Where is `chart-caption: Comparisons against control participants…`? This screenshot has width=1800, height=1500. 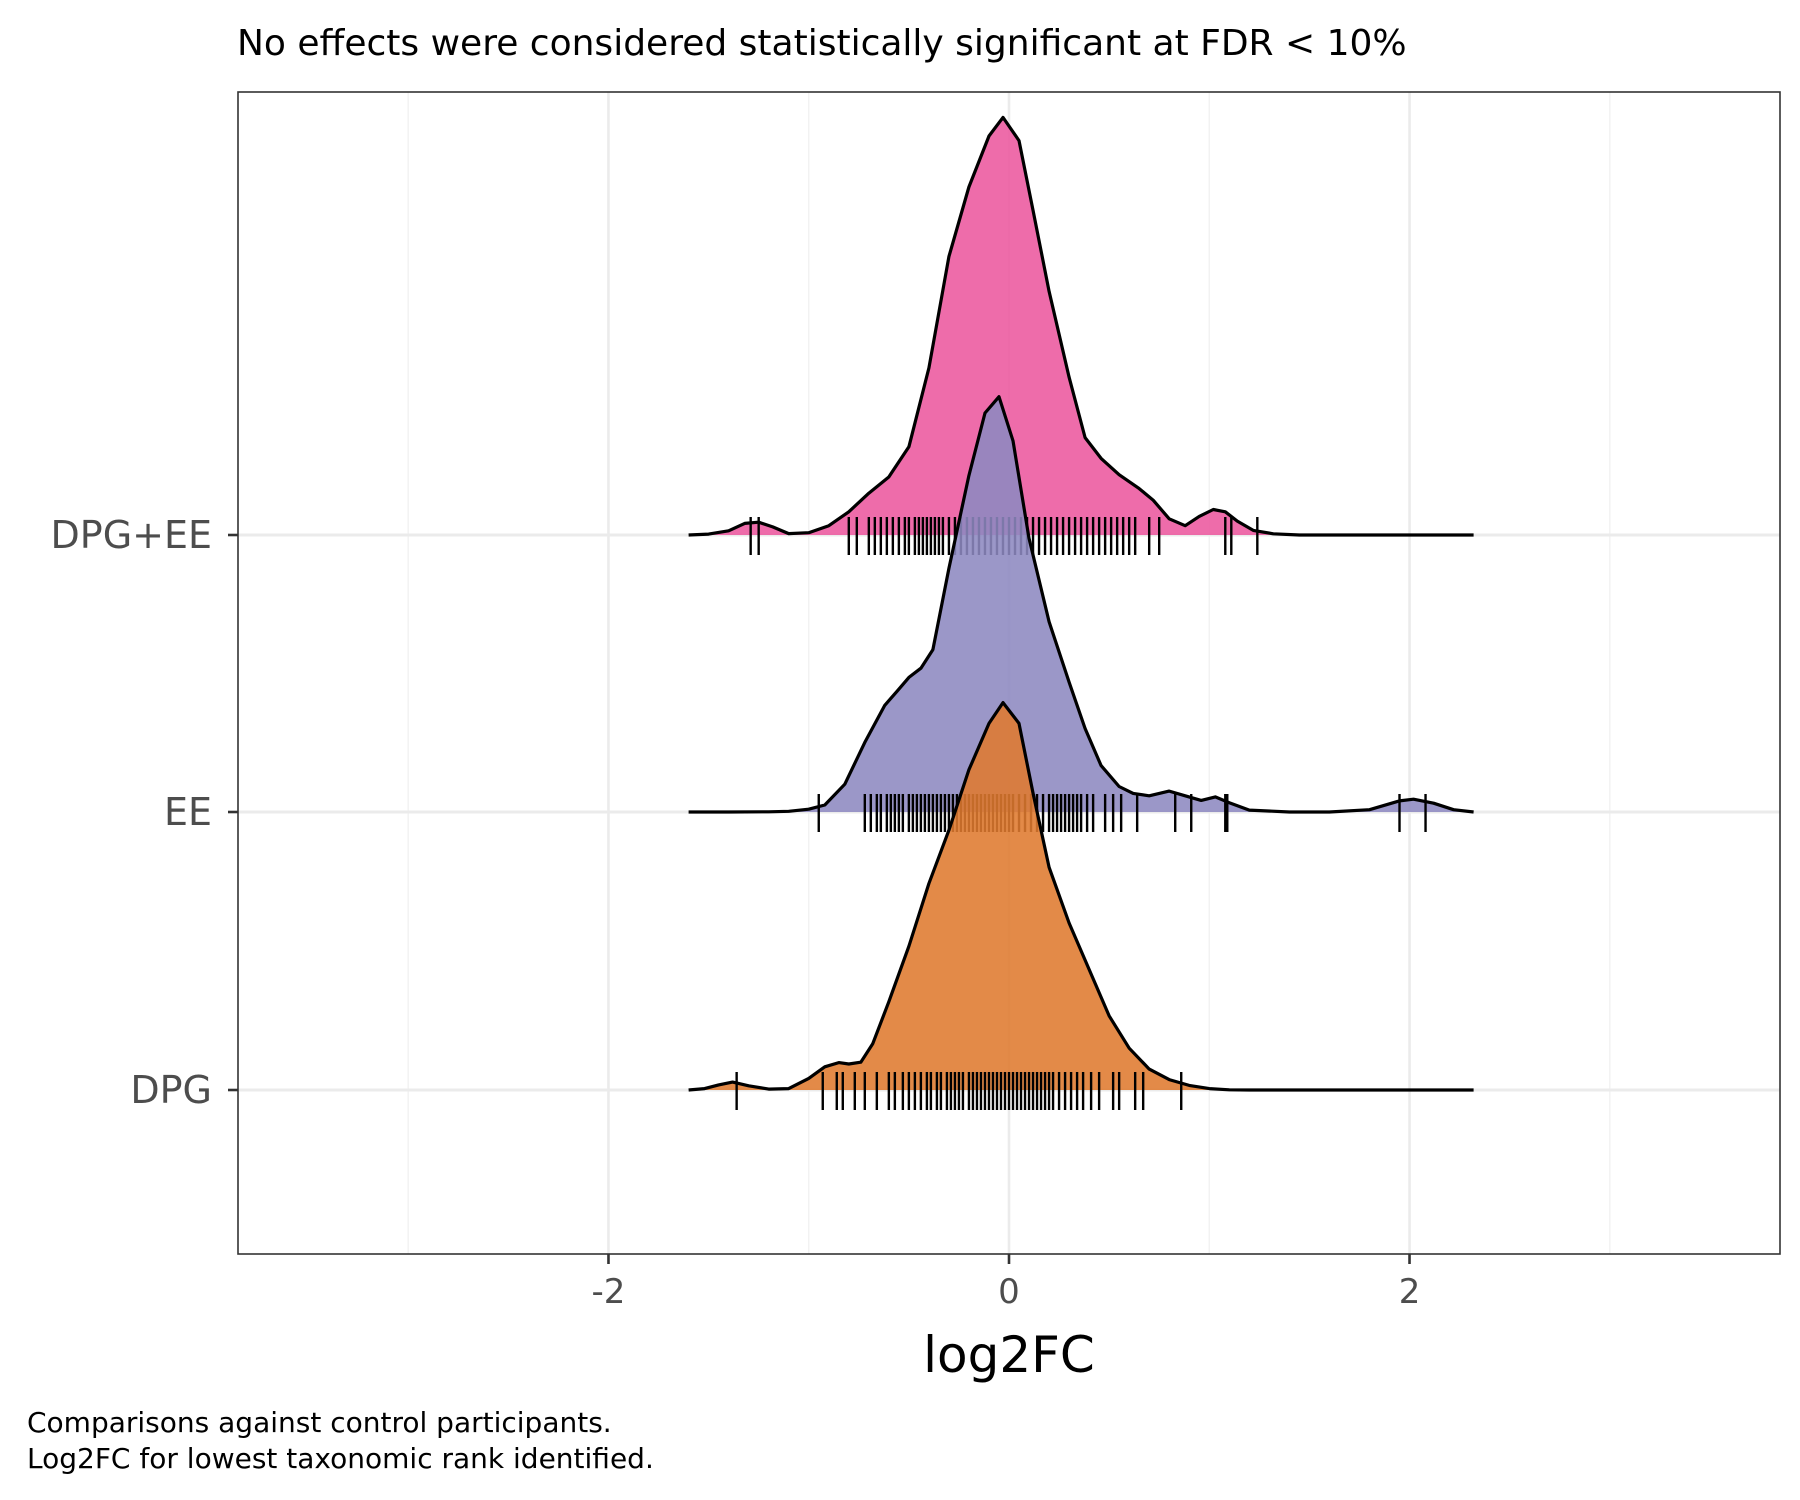 chart-caption: Comparisons against control participants… is located at coordinates (340, 1441).